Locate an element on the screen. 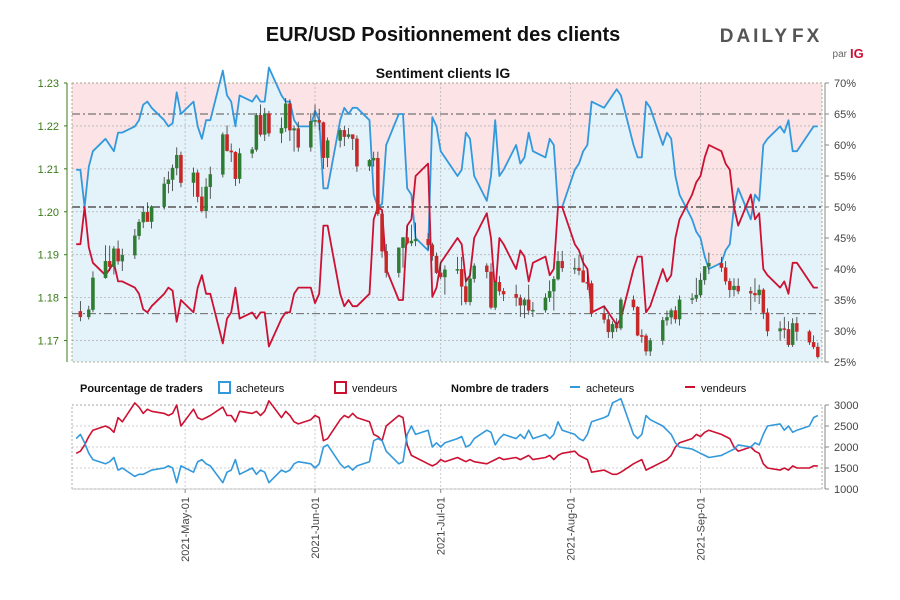  percent-tick-label: 70% is located at coordinates (845, 84).